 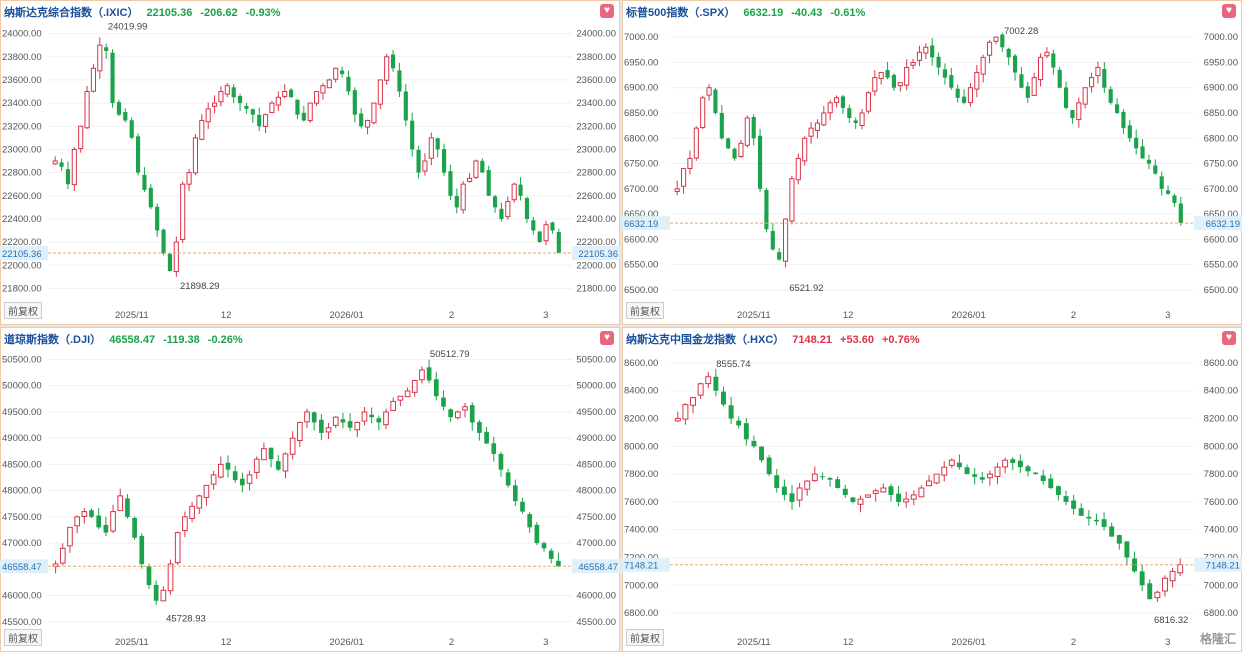 What do you see at coordinates (451, 315) in the screenshot?
I see `x-tick-label: 2` at bounding box center [451, 315].